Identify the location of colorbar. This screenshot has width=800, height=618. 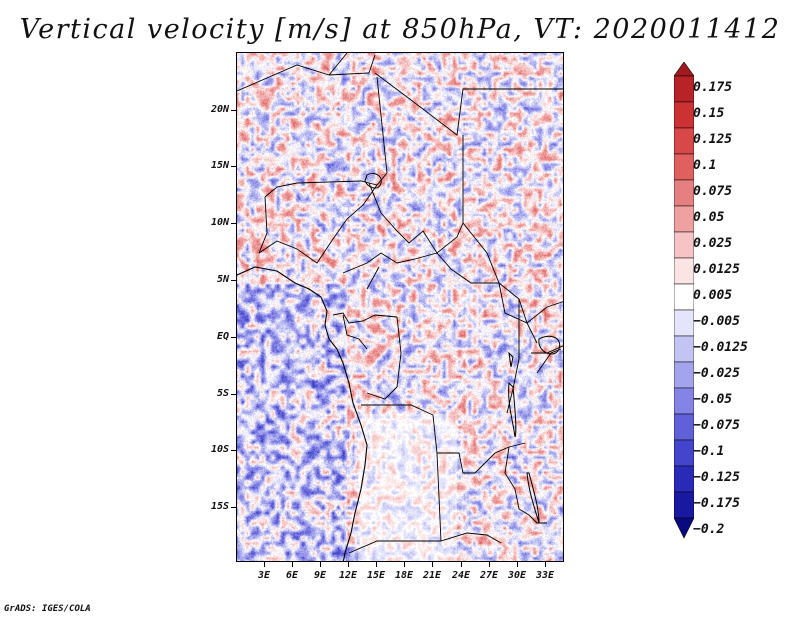
(684, 300).